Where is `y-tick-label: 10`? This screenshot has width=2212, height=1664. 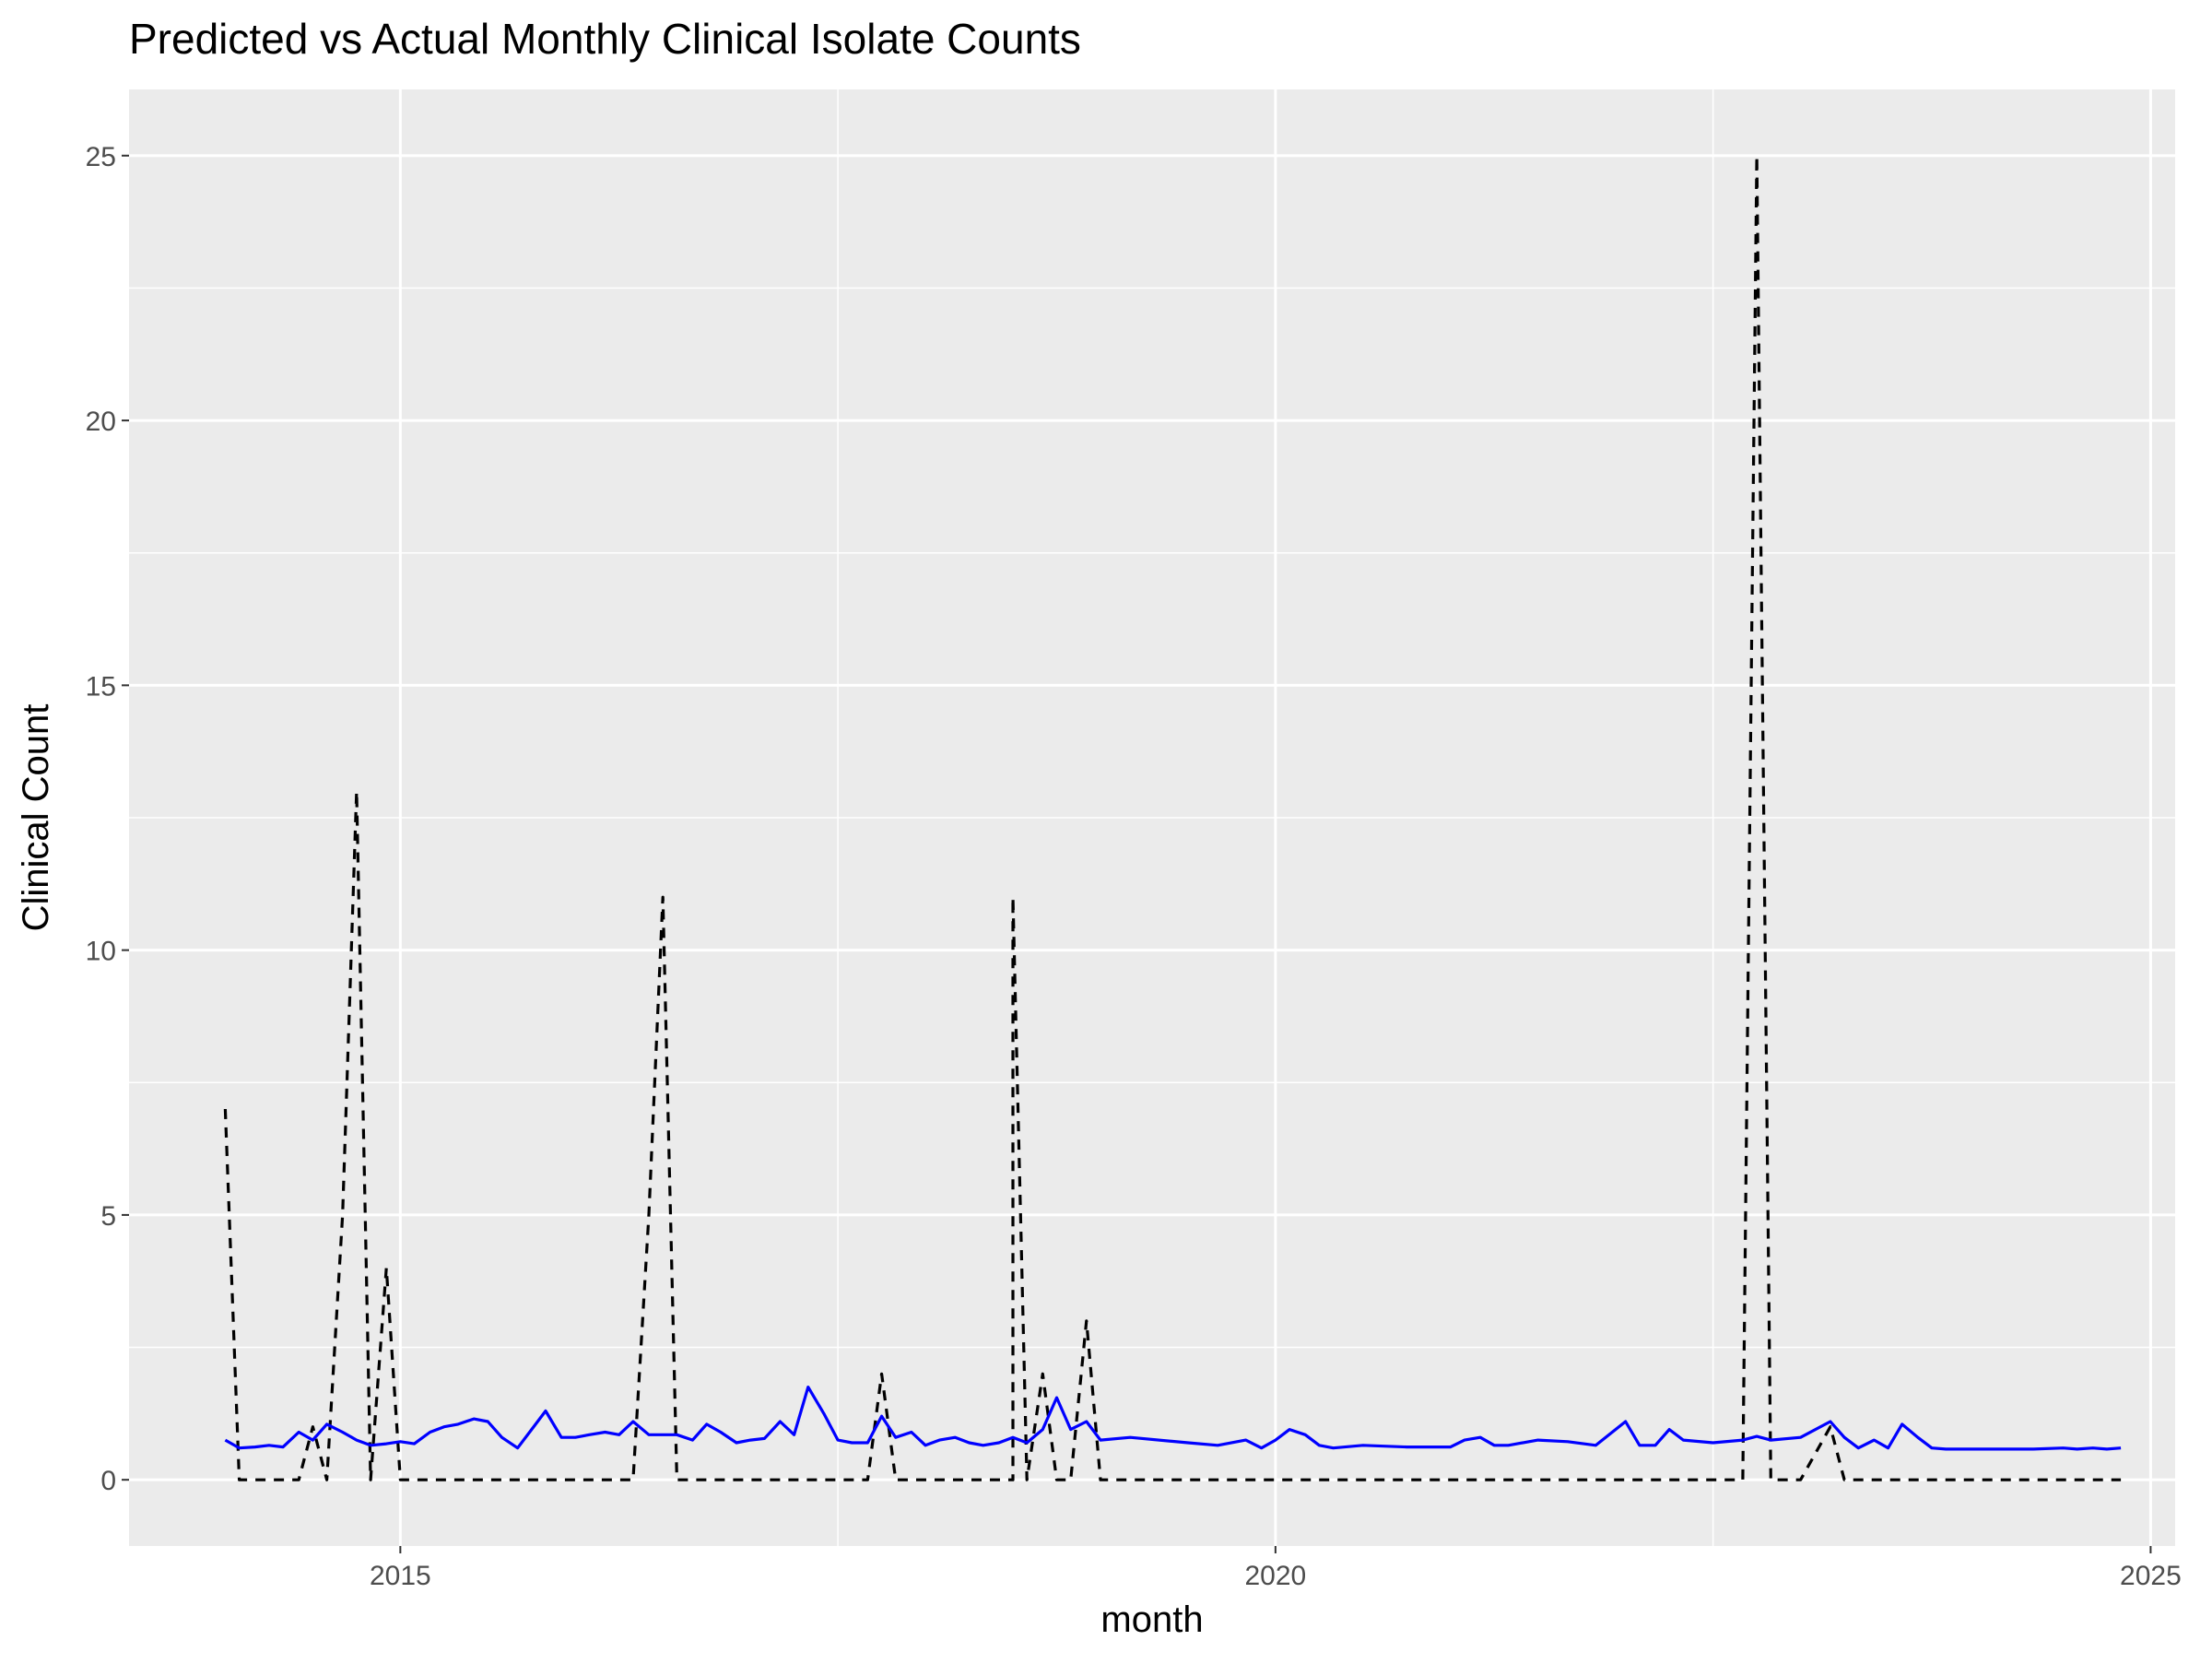
y-tick-label: 10 is located at coordinates (101, 952).